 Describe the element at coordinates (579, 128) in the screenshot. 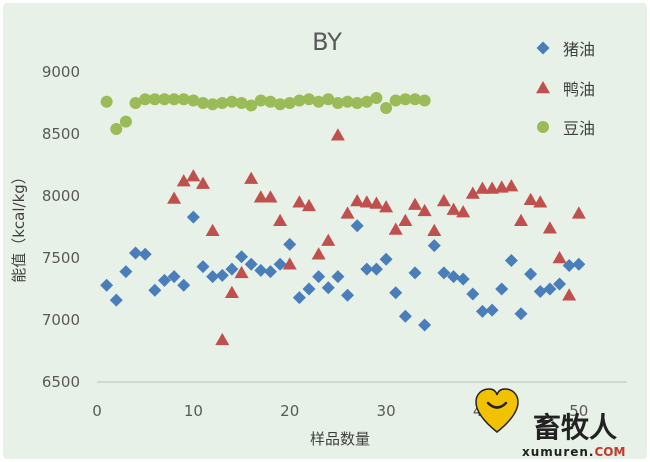

I see `legend-label-soybean-oil: 豆油` at that location.